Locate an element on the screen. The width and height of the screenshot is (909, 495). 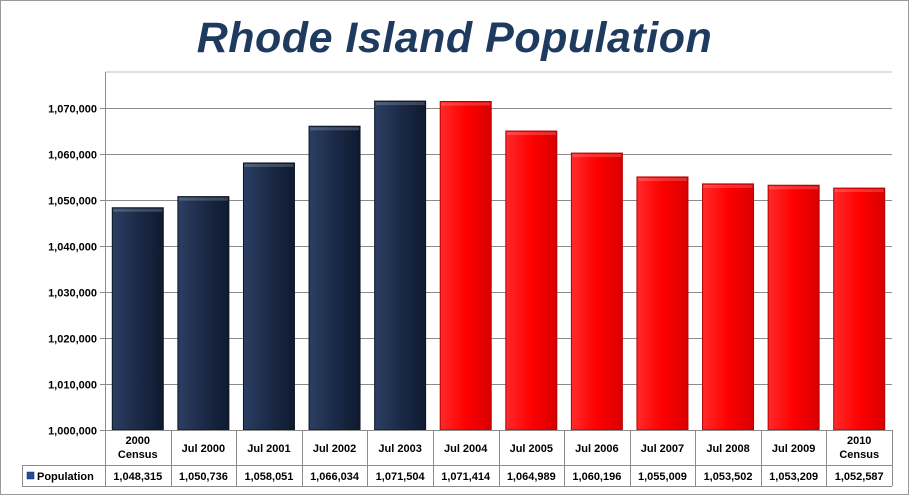
data-label: 1,064,989 is located at coordinates (531, 477).